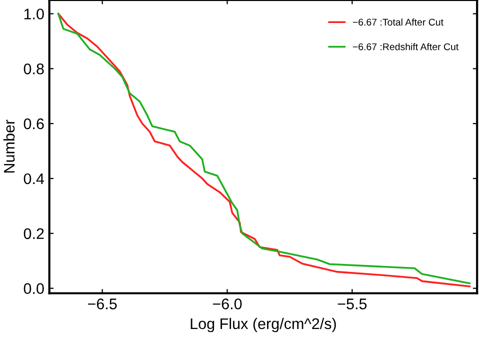 This screenshot has height=345, width=479. I want to click on x-tick-label: −6.0, so click(227, 304).